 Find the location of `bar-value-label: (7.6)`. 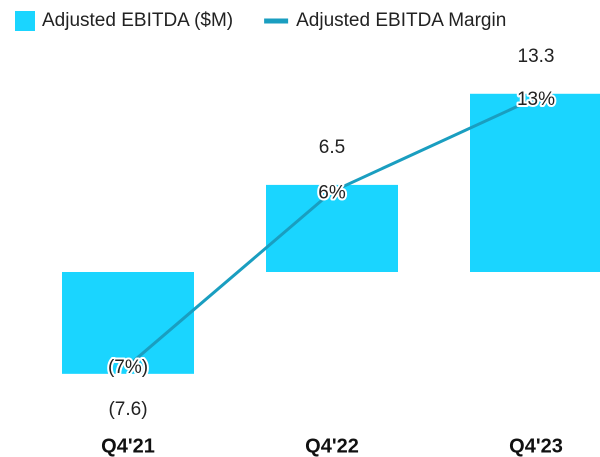

bar-value-label: (7.6) is located at coordinates (127, 409).